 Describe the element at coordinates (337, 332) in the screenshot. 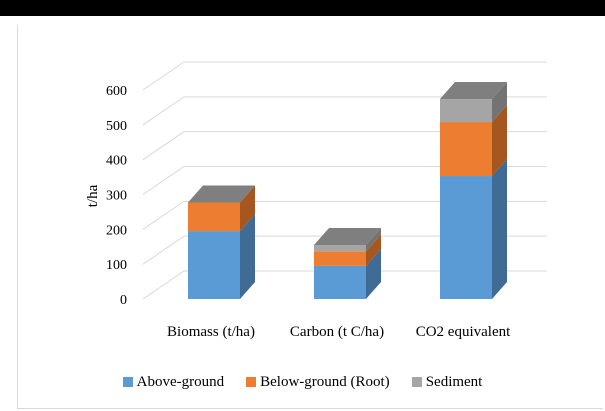

I see `x-tick-label-carbon-t-c-ha: Carbon (t C/ha)` at that location.